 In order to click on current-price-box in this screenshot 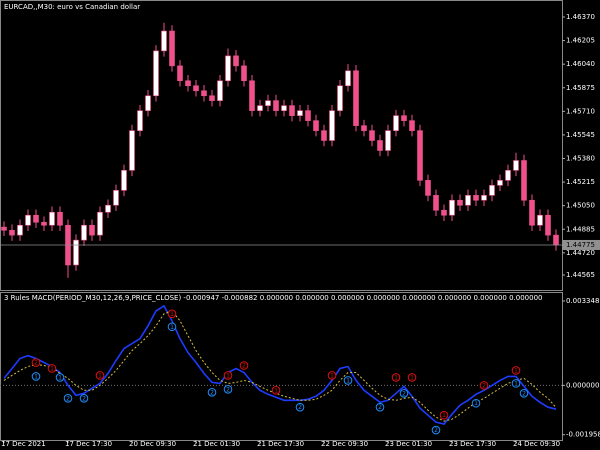, I will do `click(581, 244)`.